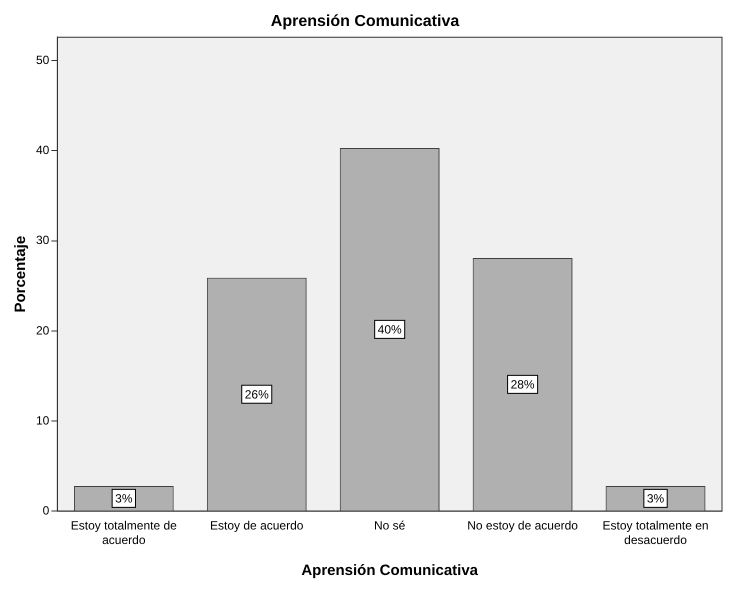 Image resolution: width=744 pixels, height=592 pixels. Describe the element at coordinates (43, 150) in the screenshot. I see `y-tick-label: 40` at that location.